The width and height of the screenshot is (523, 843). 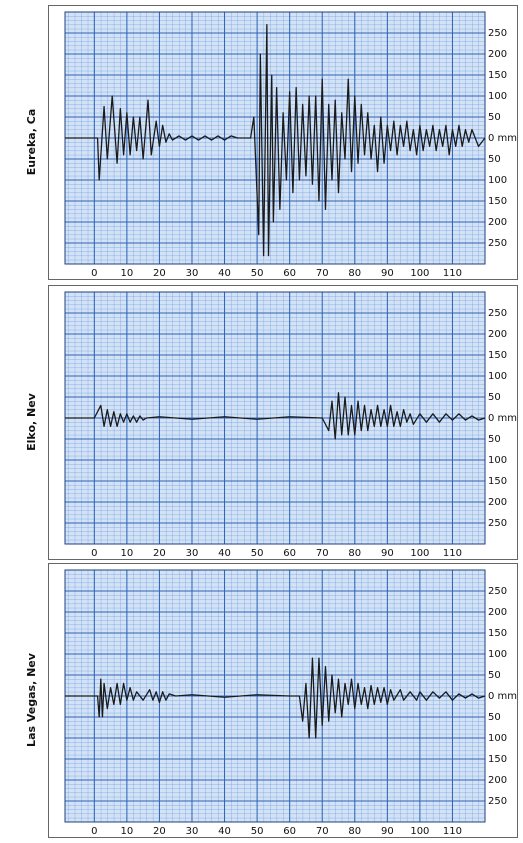 What do you see at coordinates (31, 142) in the screenshot?
I see `station-label: Eureka, Ca` at bounding box center [31, 142].